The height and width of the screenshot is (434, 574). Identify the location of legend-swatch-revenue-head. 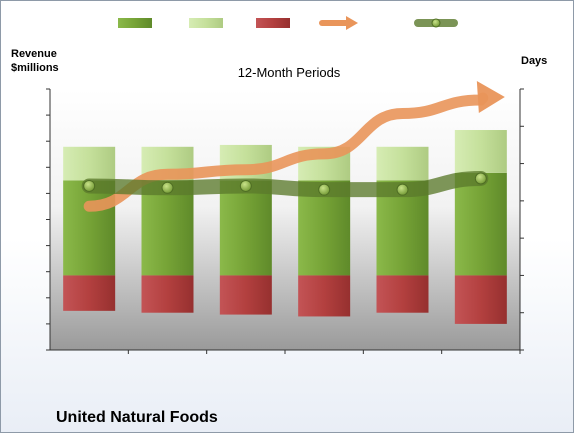
(352, 23).